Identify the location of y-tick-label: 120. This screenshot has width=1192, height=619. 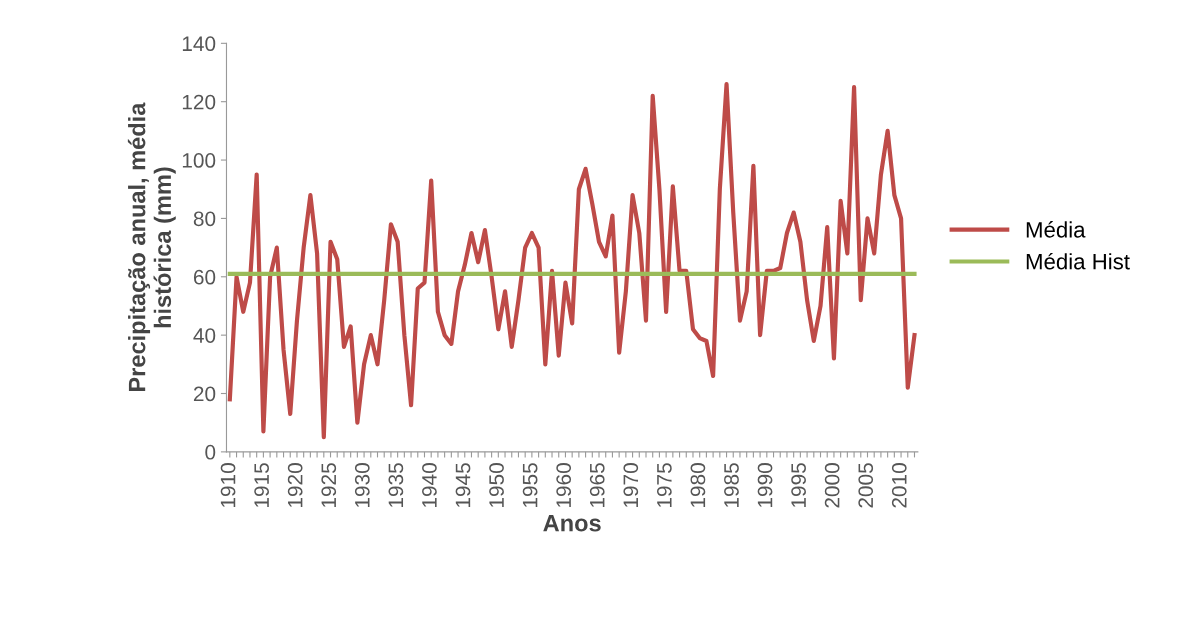
(199, 102).